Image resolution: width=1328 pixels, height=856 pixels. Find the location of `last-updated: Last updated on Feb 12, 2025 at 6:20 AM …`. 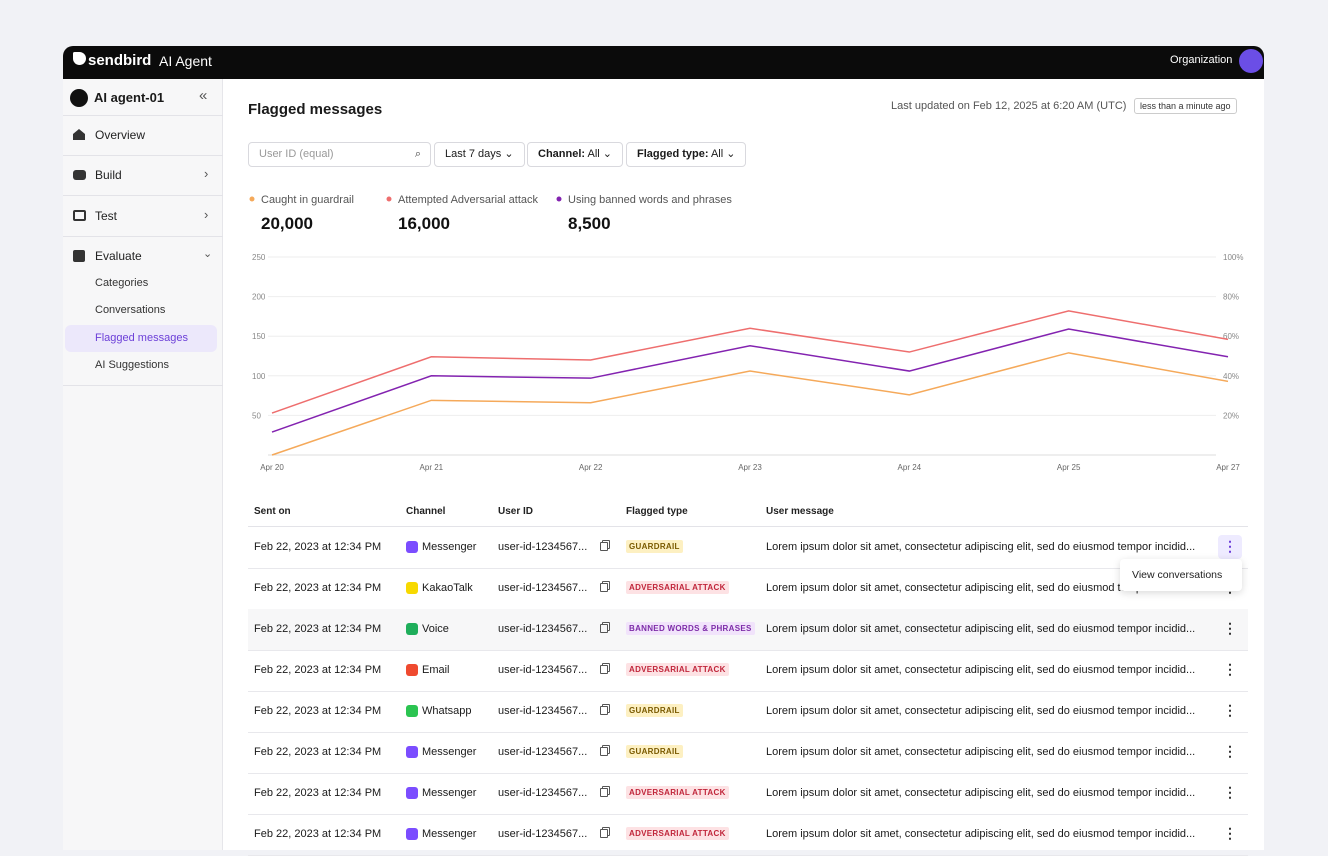

last-updated: Last updated on Feb 12, 2025 at 6:20 AM … is located at coordinates (1009, 106).